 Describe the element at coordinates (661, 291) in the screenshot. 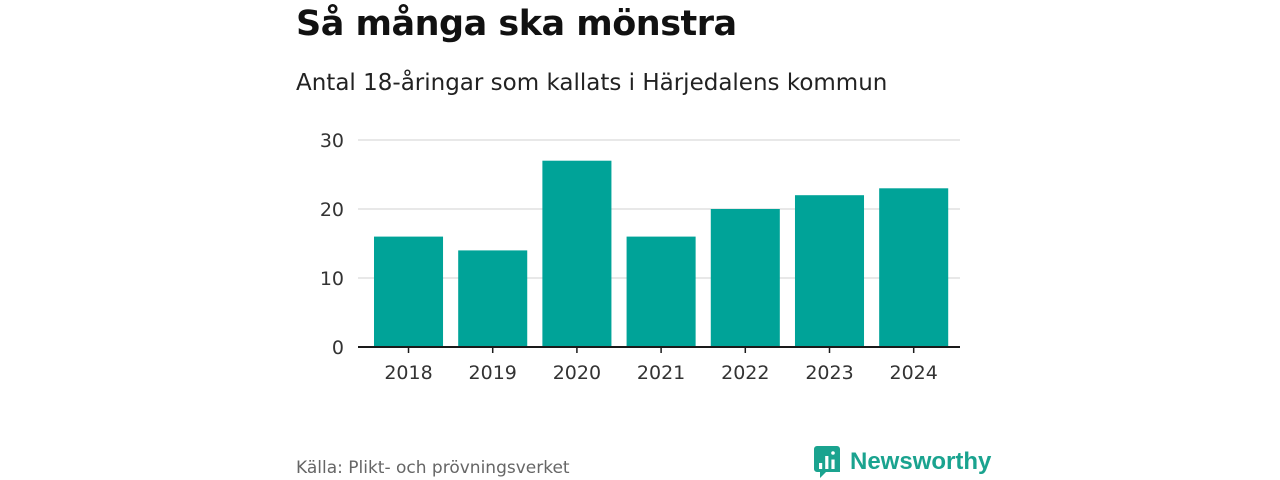

I see `bar-2021` at that location.